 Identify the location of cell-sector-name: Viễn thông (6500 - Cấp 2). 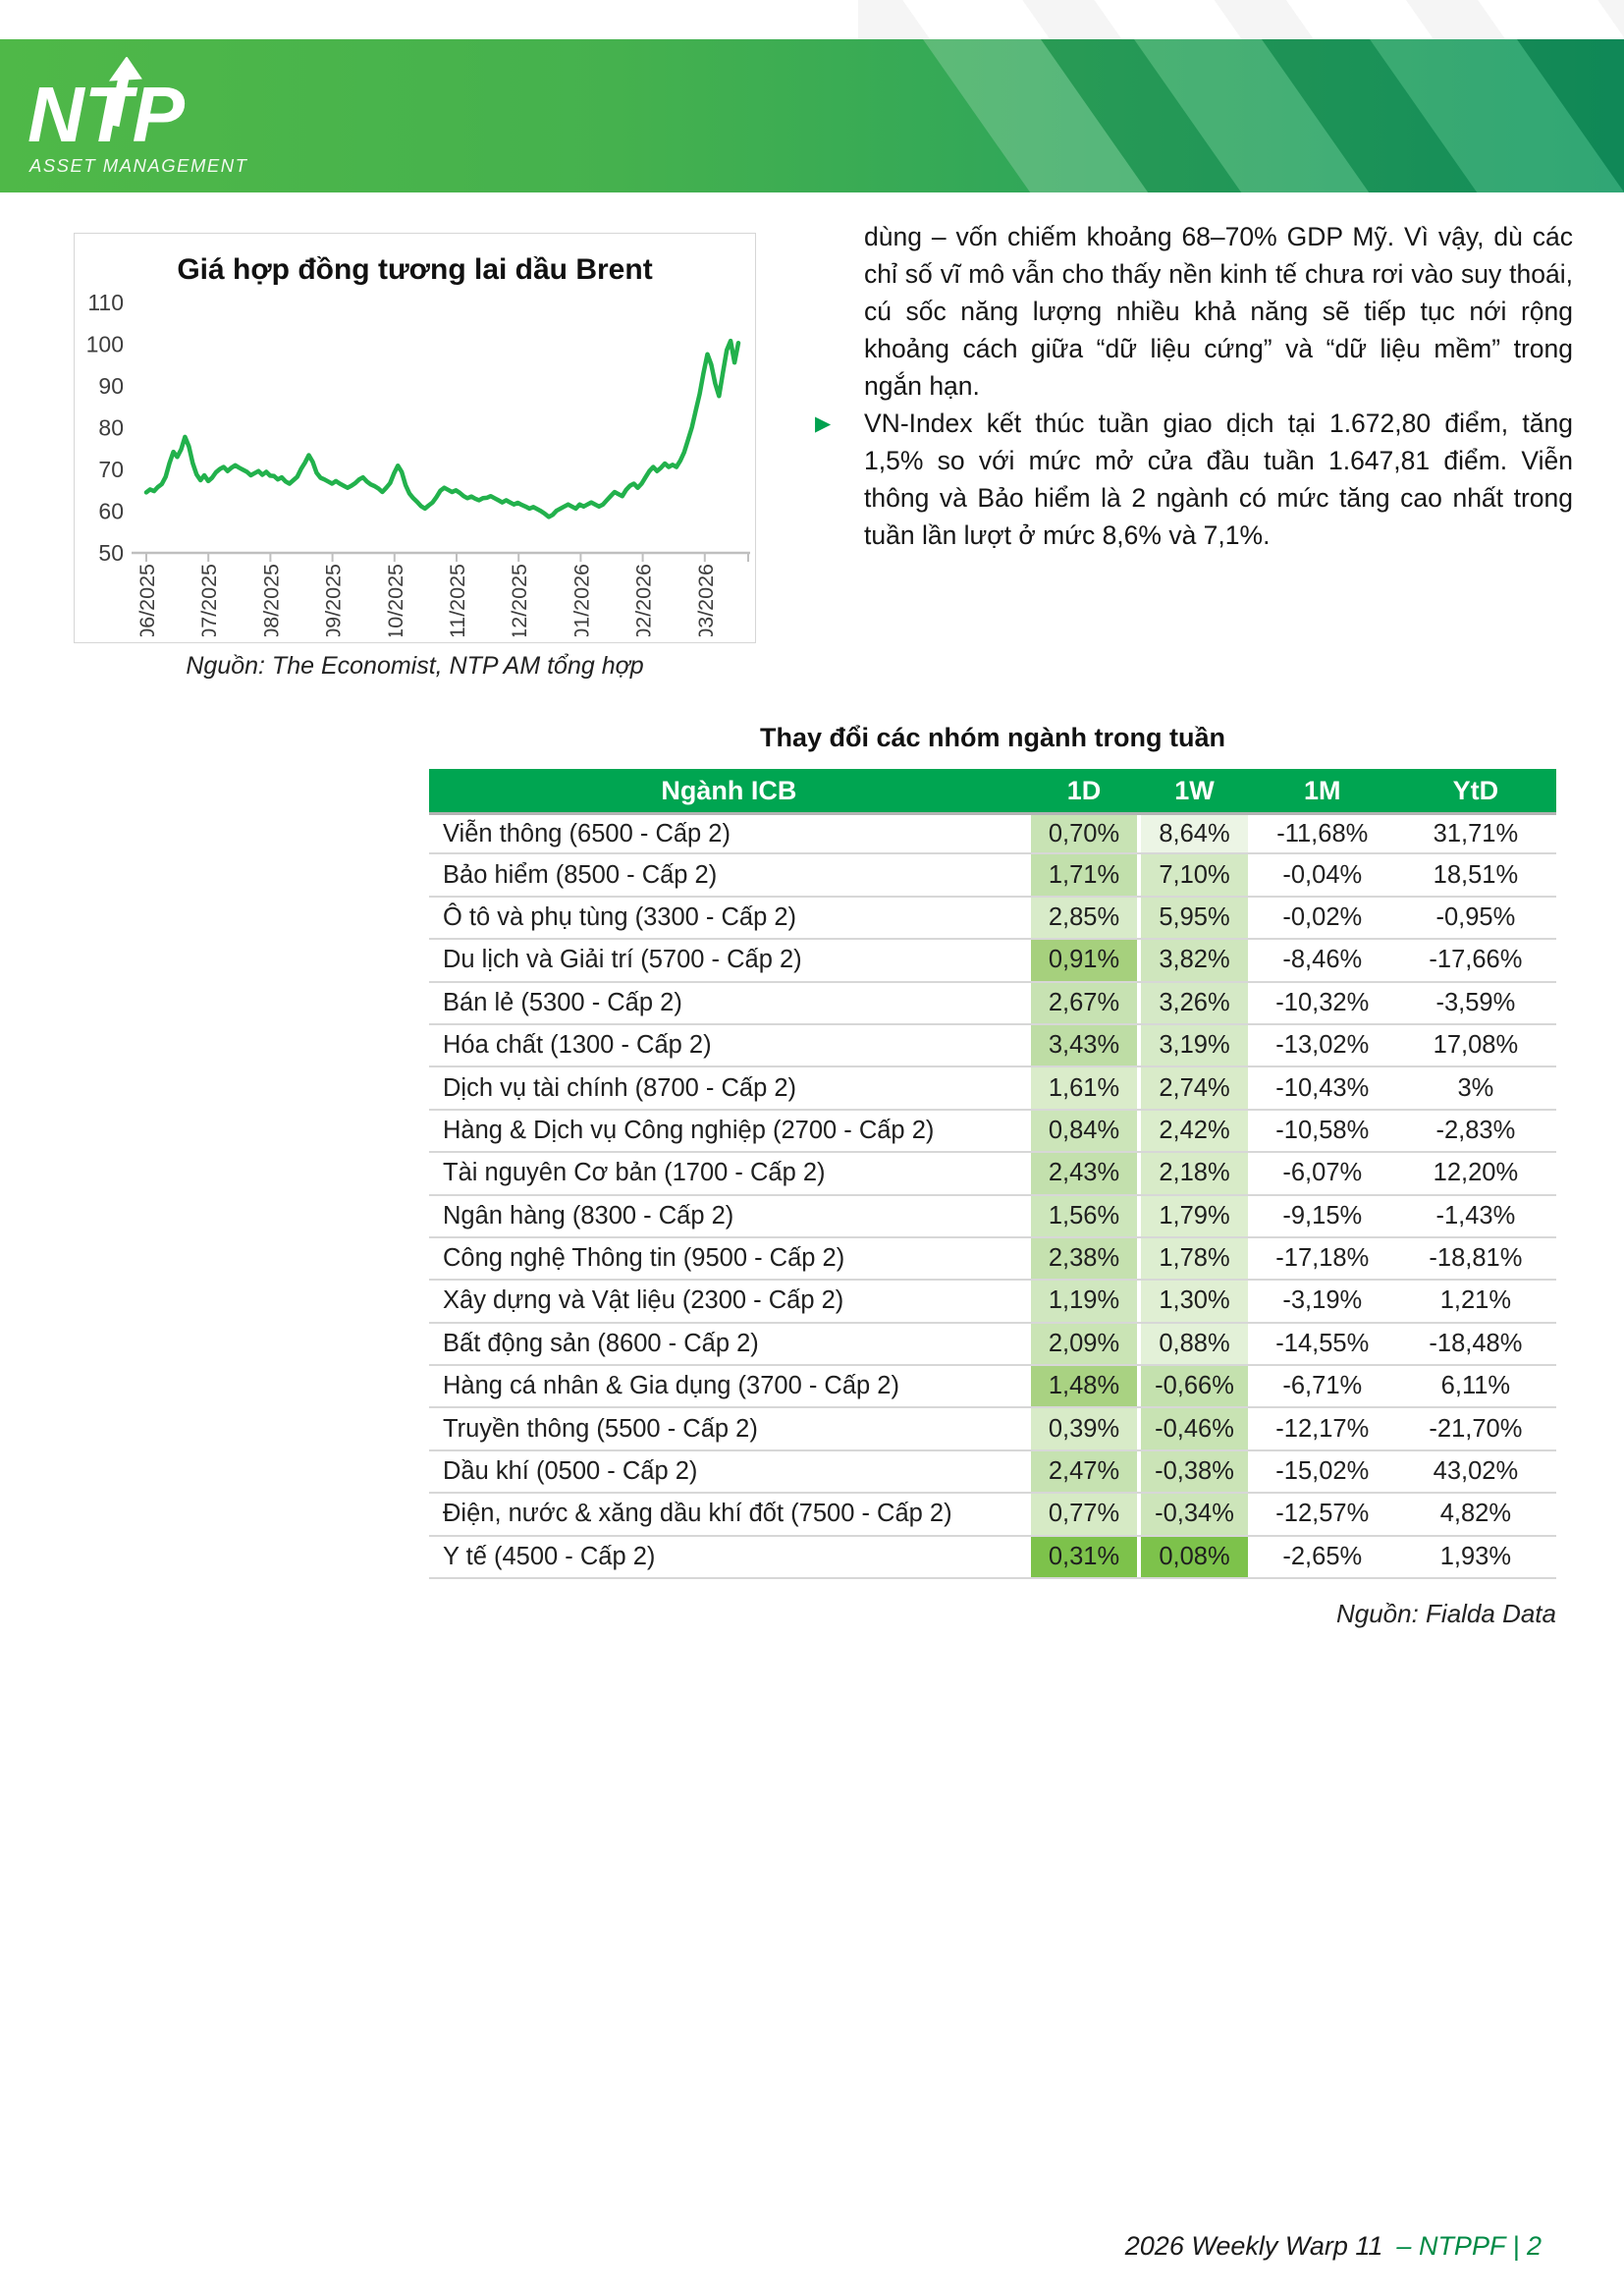
(587, 833).